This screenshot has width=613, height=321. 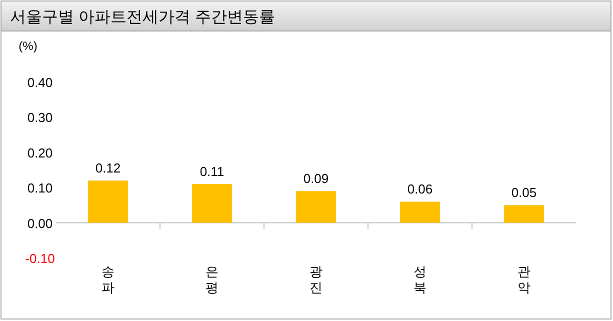 I want to click on data-label: 0.06, so click(x=420, y=189).